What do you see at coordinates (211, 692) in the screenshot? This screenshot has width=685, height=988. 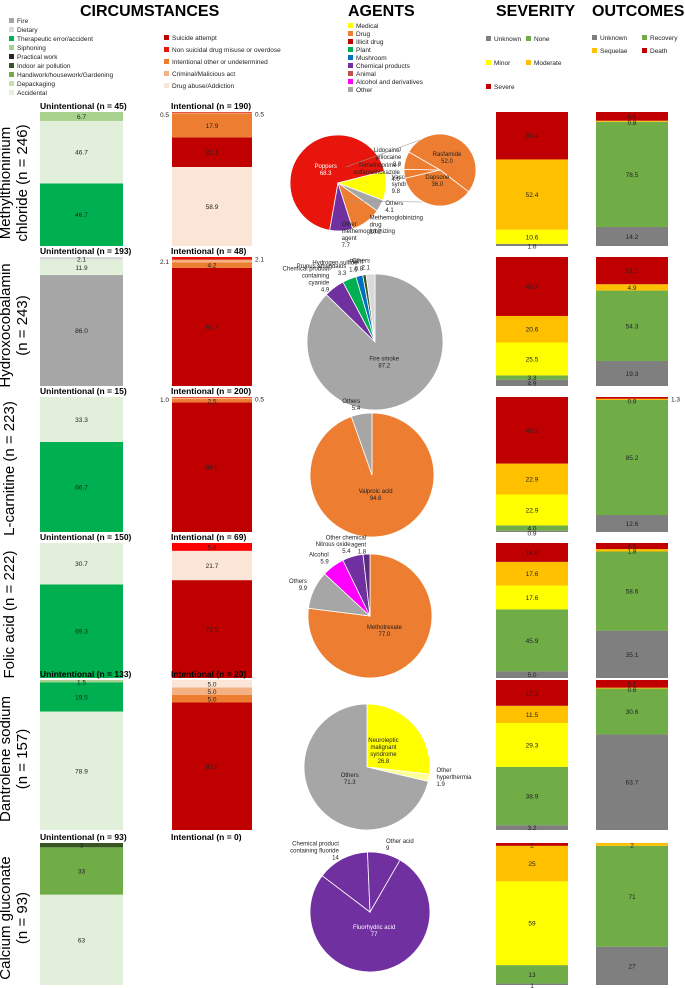 I see `intentional-label-criminal-malicious-act: 5.0` at bounding box center [211, 692].